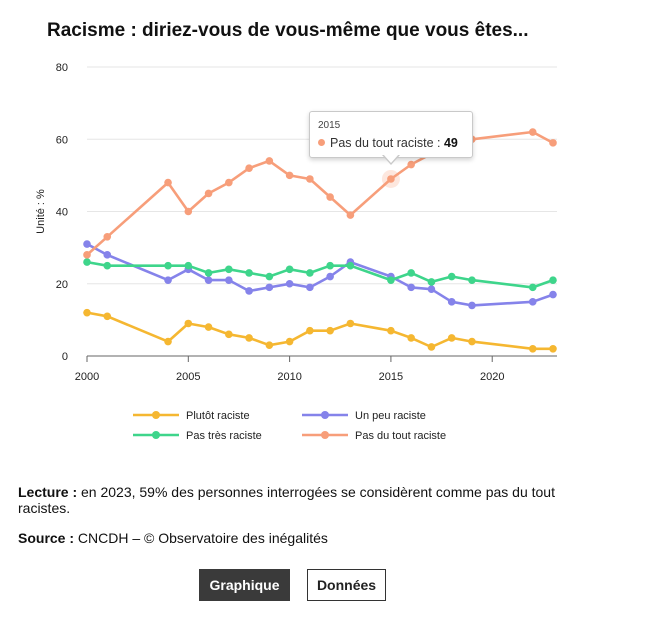  Describe the element at coordinates (229, 334) in the screenshot. I see `point-0-2007` at that location.